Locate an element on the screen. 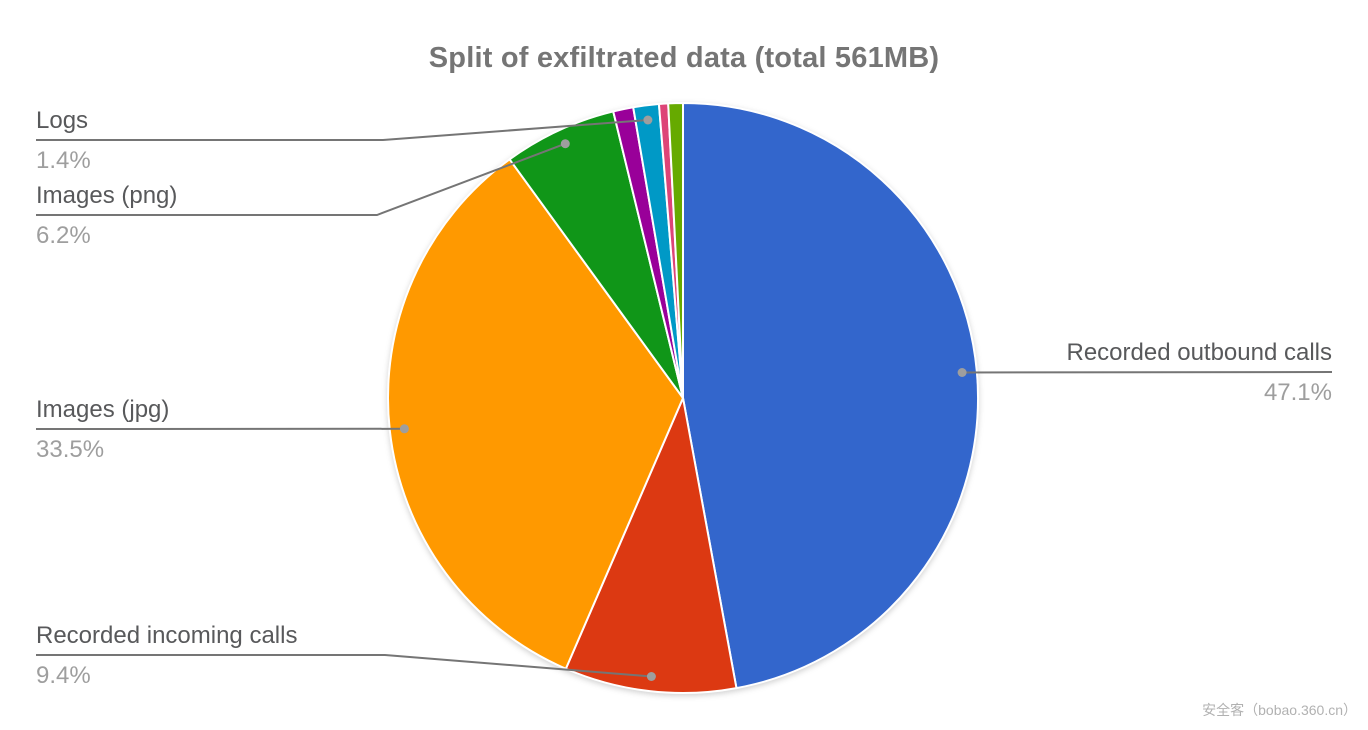 This screenshot has height=730, width=1368. callout-images-png: Images (png) 6.2% is located at coordinates (106, 216).